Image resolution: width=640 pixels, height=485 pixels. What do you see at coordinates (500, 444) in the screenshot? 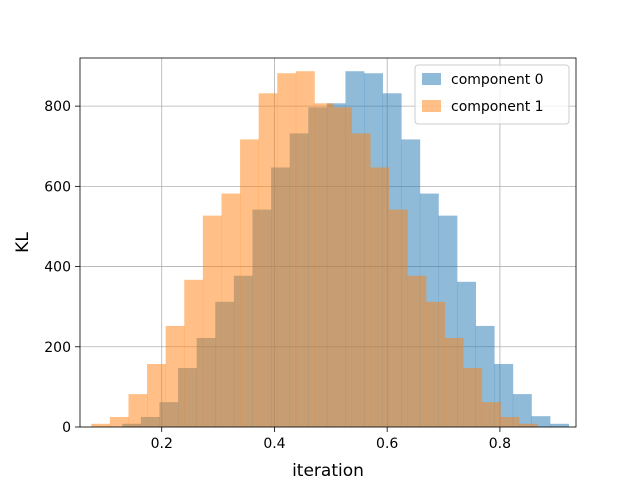
I see `x-tick-label: 0.8` at bounding box center [500, 444].